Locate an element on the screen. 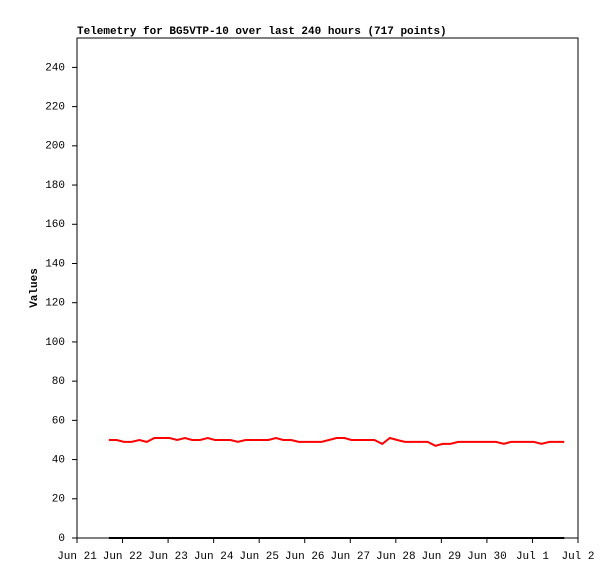  y-axis-label: Values is located at coordinates (35, 288).